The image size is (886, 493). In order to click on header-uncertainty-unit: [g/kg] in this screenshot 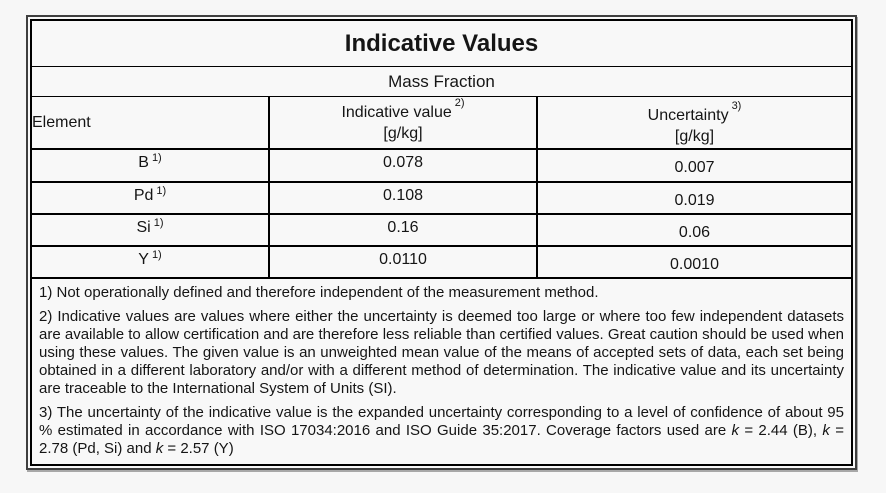, I will do `click(694, 136)`.